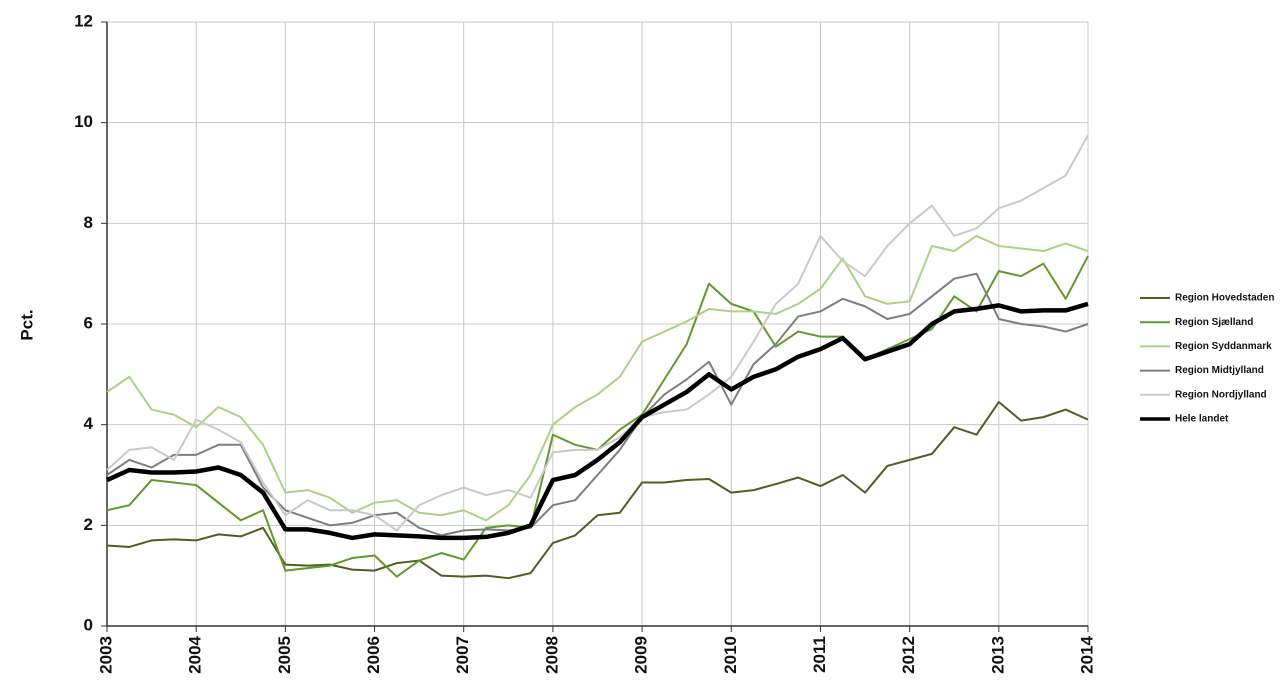  I want to click on x-tick-label: 2010, so click(730, 655).